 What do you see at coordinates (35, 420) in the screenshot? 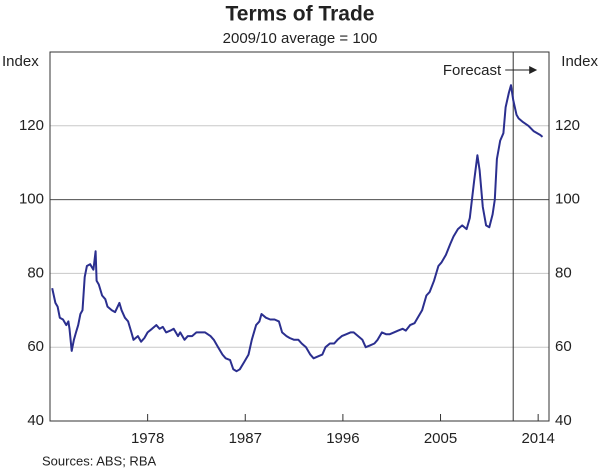
I see `y-tick-label: 40` at bounding box center [35, 420].